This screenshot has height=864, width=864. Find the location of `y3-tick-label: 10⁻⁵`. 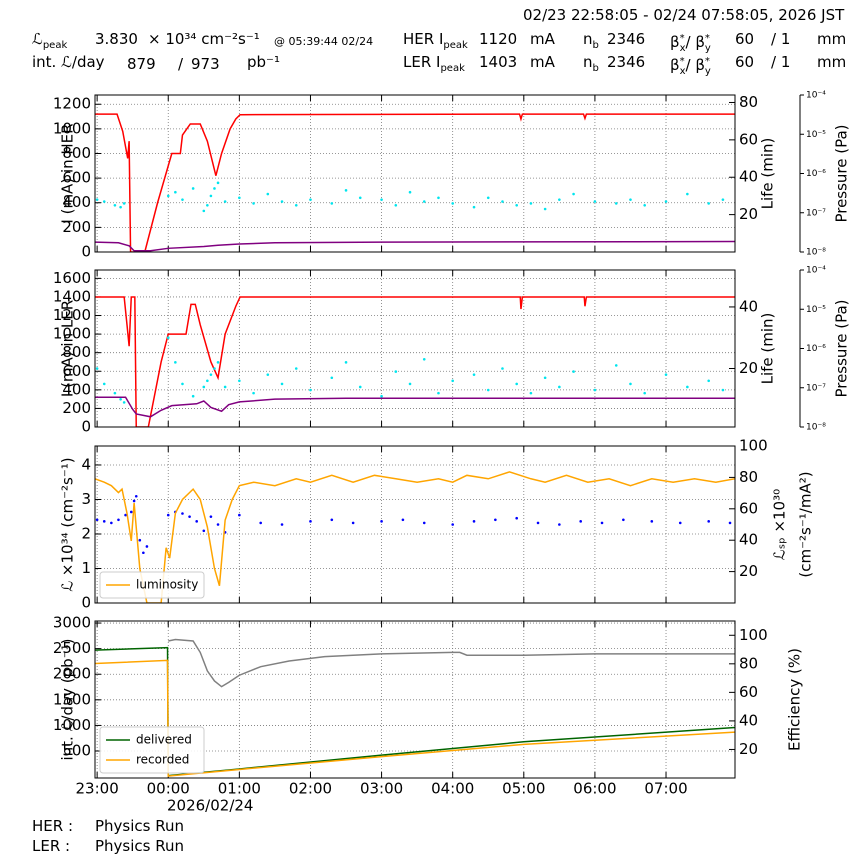

y3-tick-label: 10⁻⁵ is located at coordinates (816, 310).